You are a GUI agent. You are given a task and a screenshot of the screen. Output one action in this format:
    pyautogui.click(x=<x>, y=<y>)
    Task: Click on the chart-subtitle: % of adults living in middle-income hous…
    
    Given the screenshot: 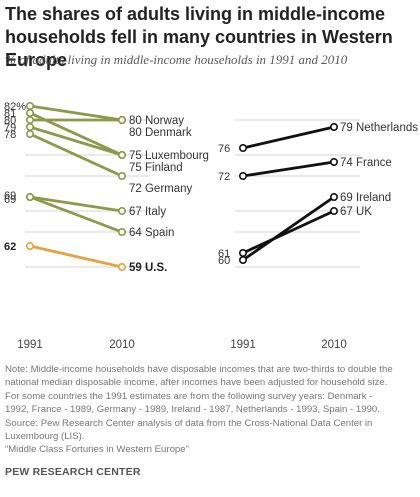 What is the action you would take?
    pyautogui.click(x=176, y=59)
    